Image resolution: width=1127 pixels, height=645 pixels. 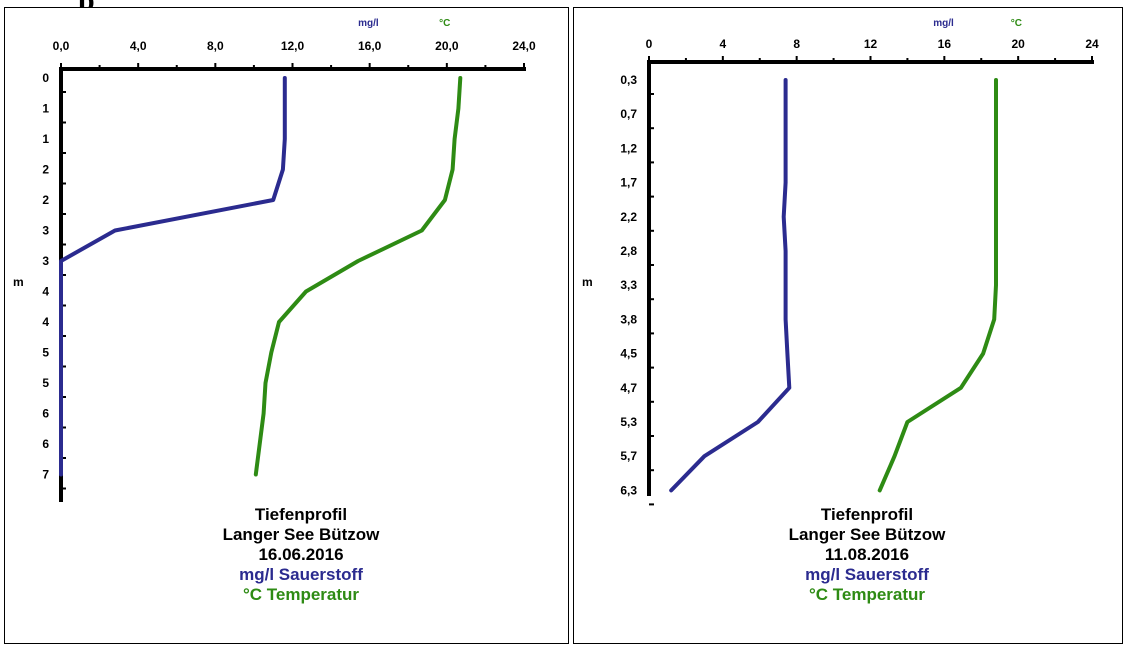 What do you see at coordinates (628, 285) in the screenshot?
I see `y-tick-label: 3,3` at bounding box center [628, 285].